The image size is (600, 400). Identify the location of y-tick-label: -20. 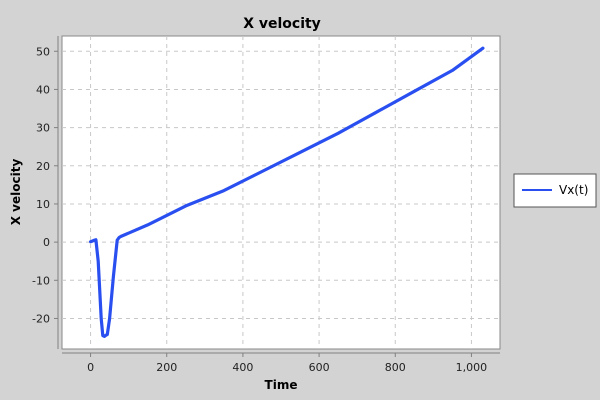
(41, 318).